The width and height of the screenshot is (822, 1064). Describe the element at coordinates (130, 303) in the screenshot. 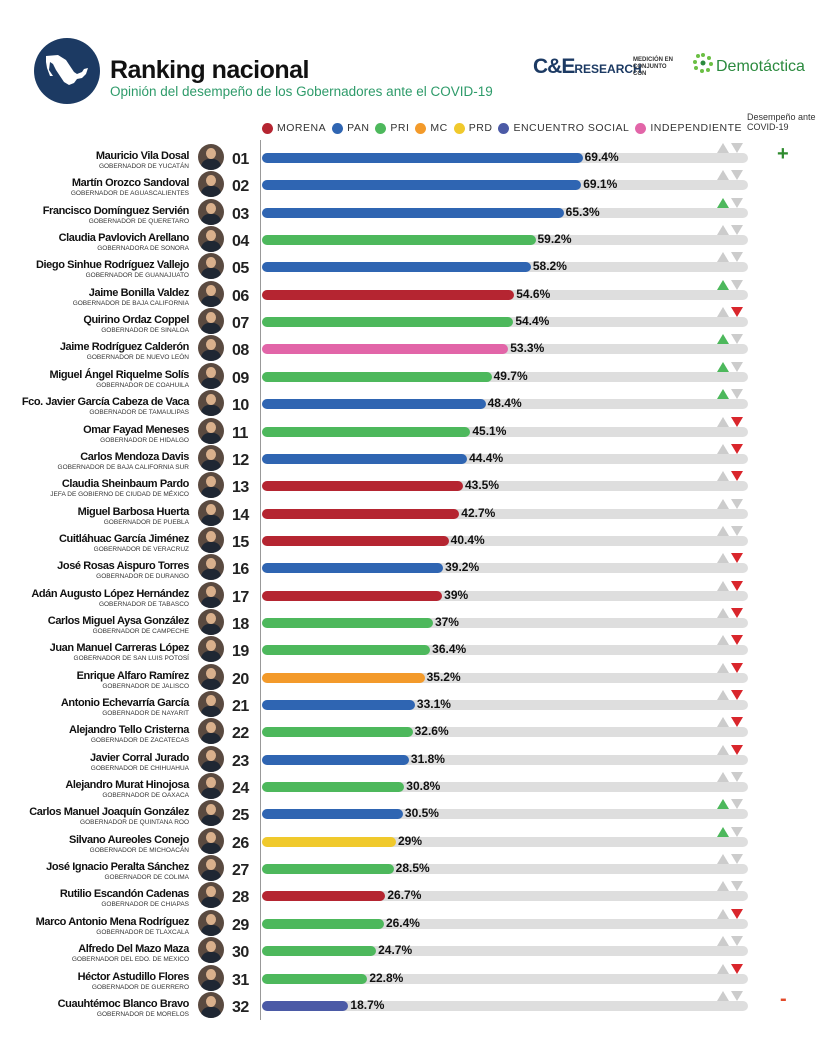

I see `governor-title: GOBERNADOR DE BAJA CALIFORNIA` at that location.